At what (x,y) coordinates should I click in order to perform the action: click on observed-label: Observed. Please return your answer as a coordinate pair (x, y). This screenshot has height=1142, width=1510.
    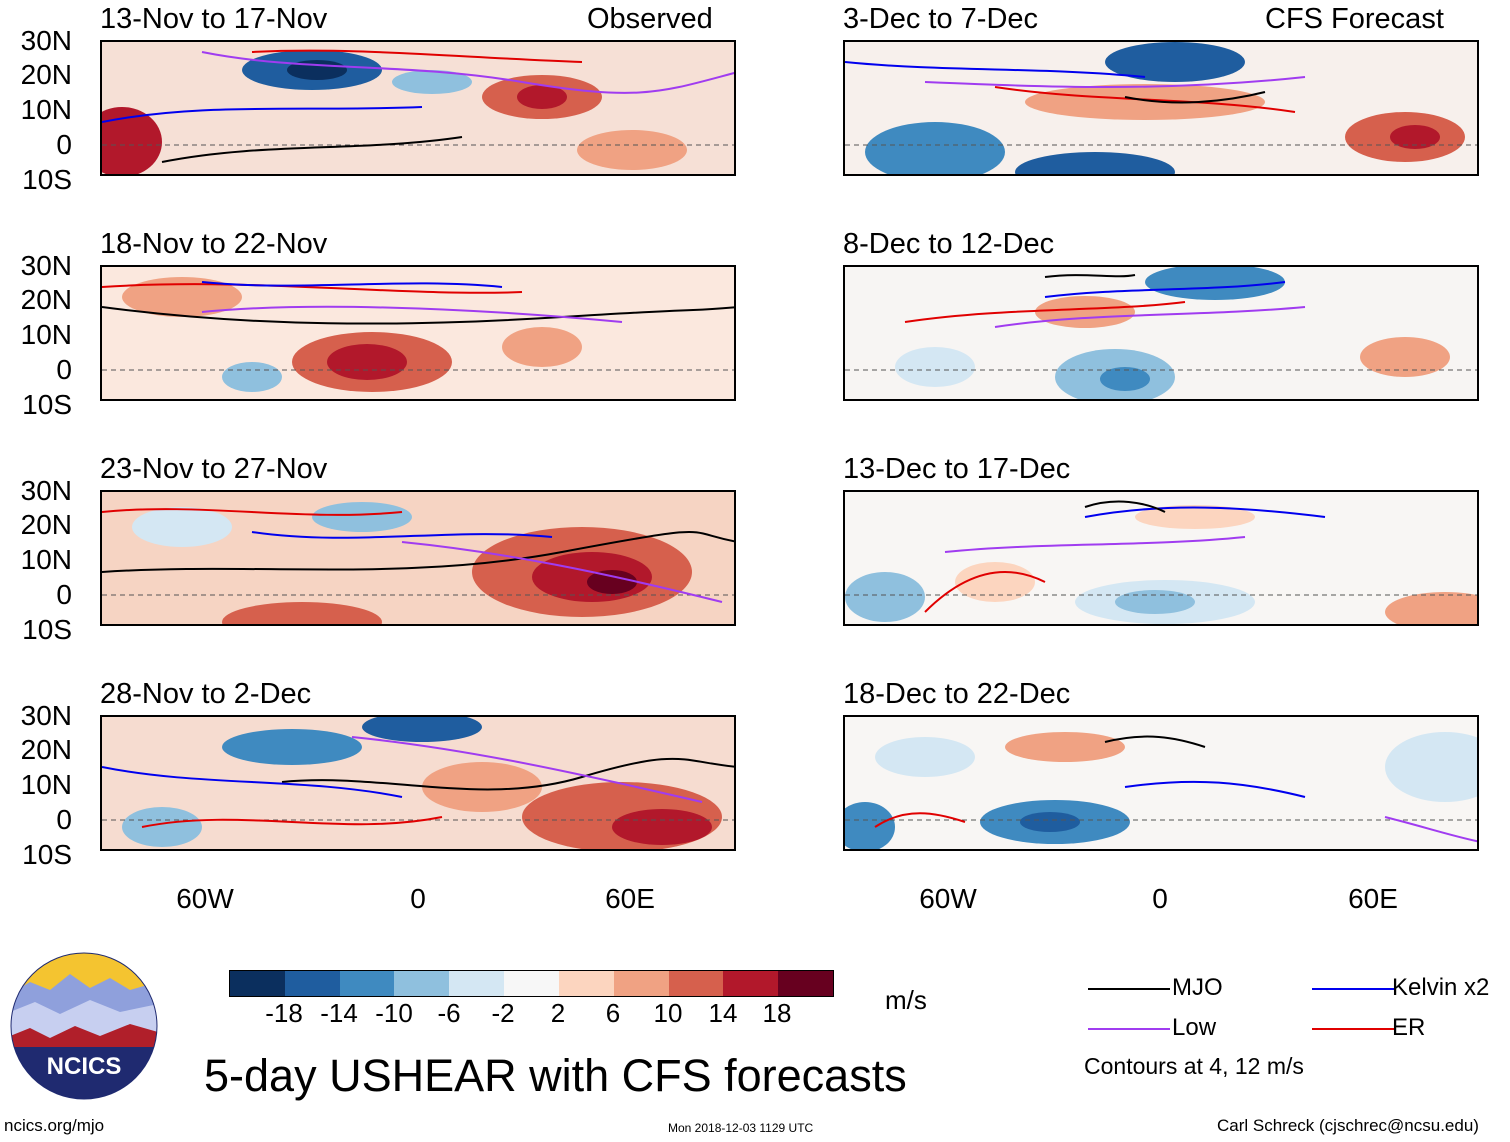
    Looking at the image, I should click on (650, 19).